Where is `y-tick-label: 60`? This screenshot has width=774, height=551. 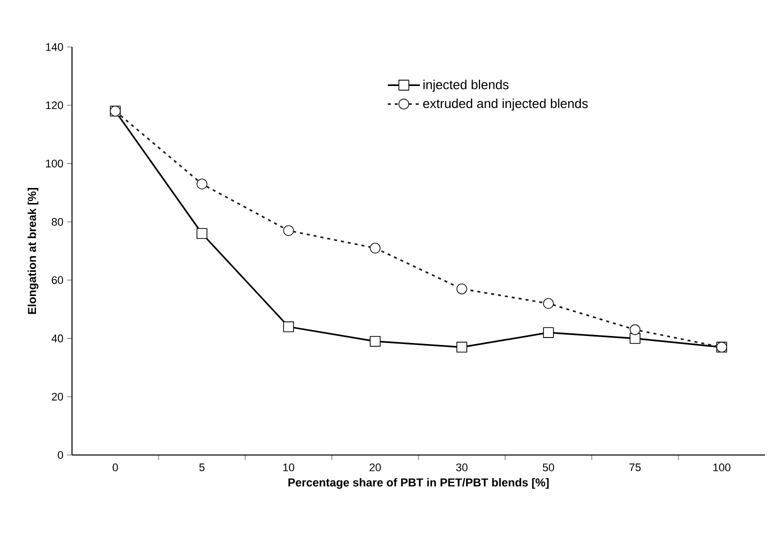 y-tick-label: 60 is located at coordinates (58, 280).